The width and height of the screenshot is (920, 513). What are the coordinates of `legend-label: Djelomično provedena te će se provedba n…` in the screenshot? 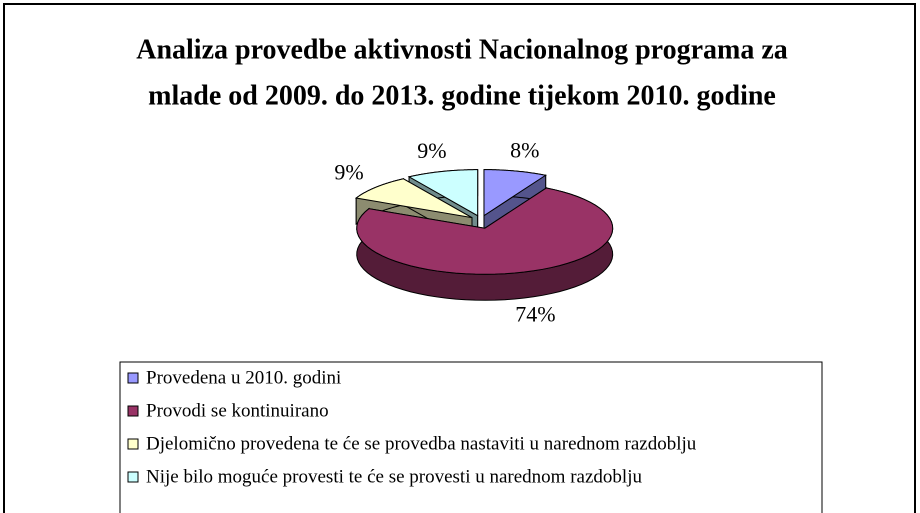 It's located at (421, 443).